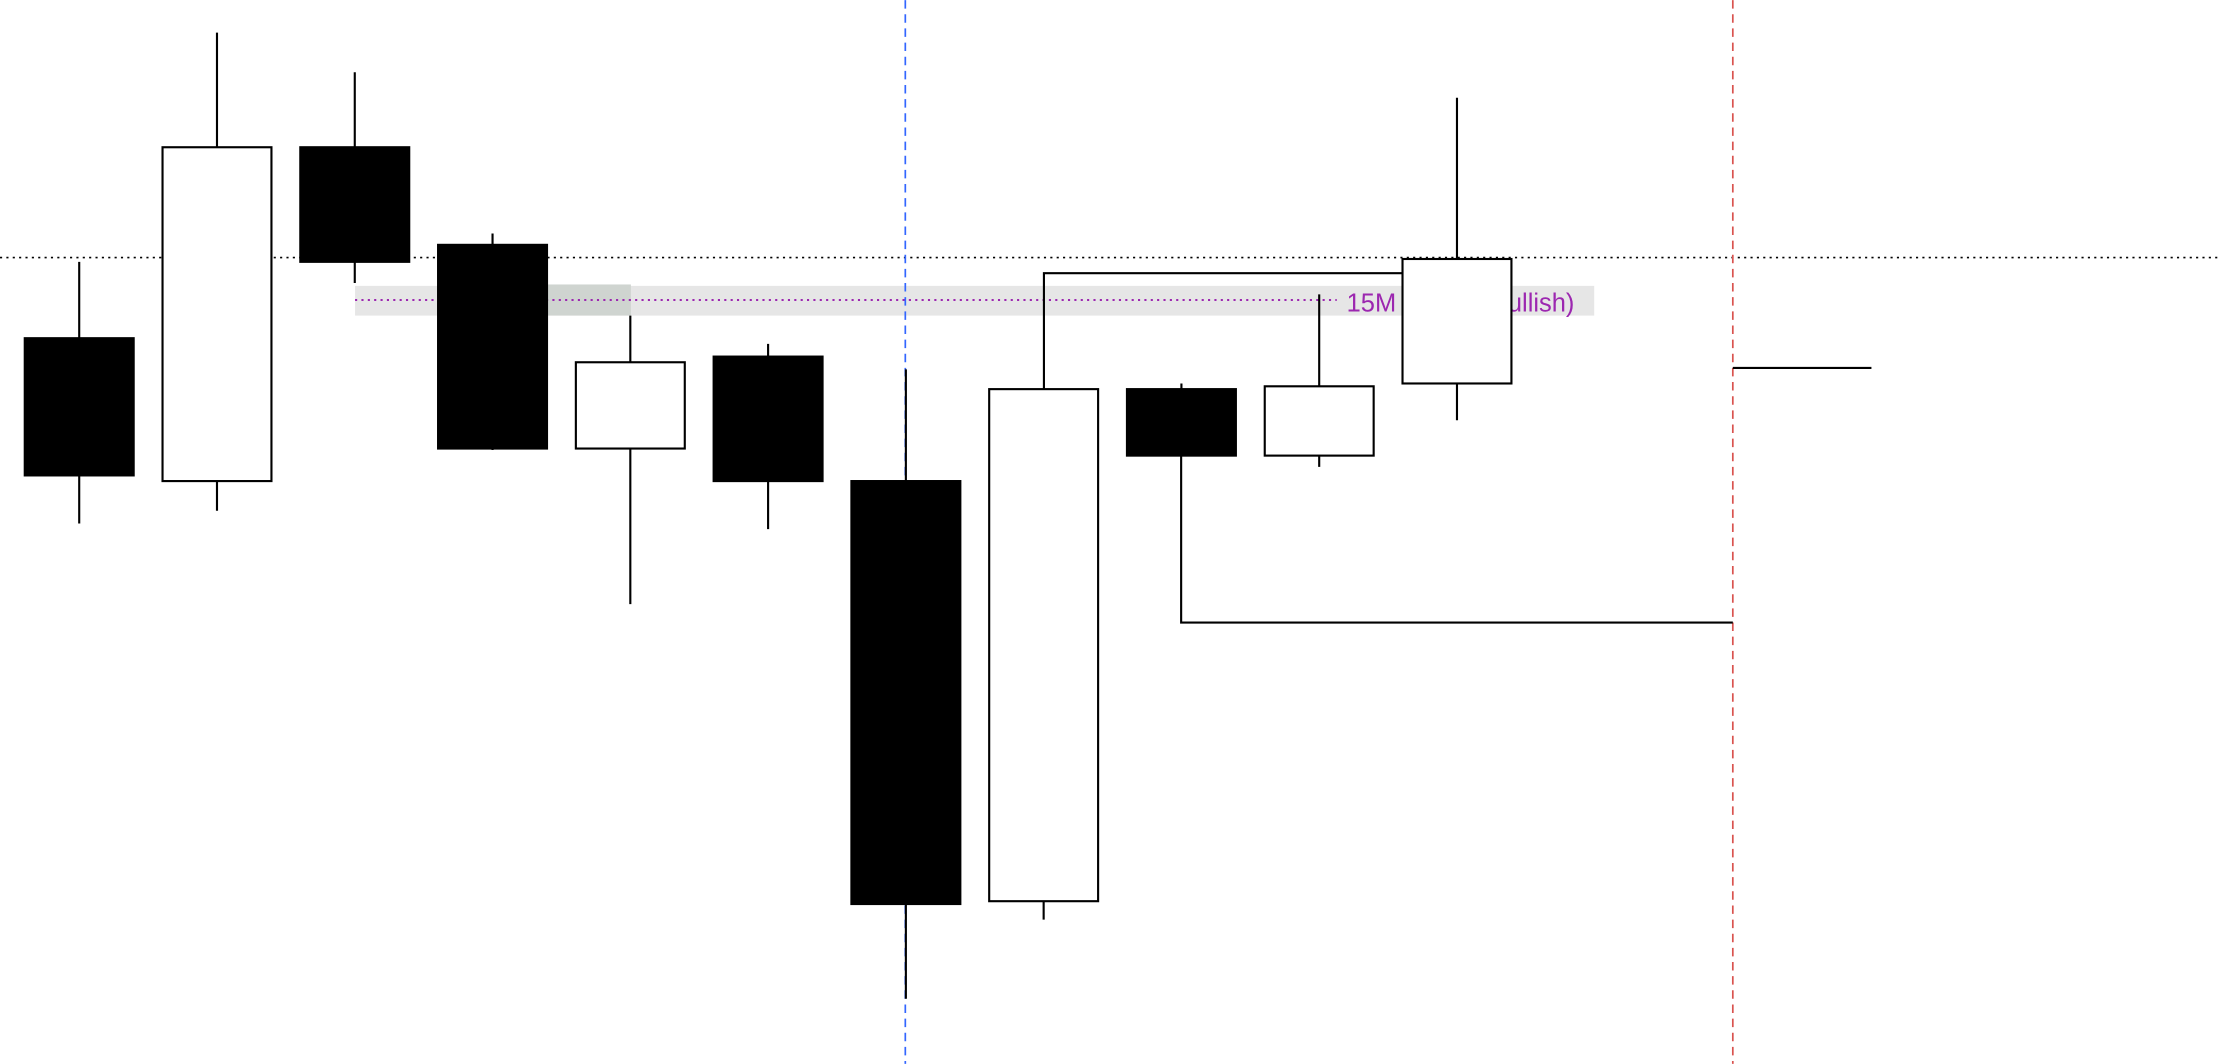 The width and height of the screenshot is (2218, 1064). What do you see at coordinates (1372, 303) in the screenshot?
I see `zone-label-start: 15M` at bounding box center [1372, 303].